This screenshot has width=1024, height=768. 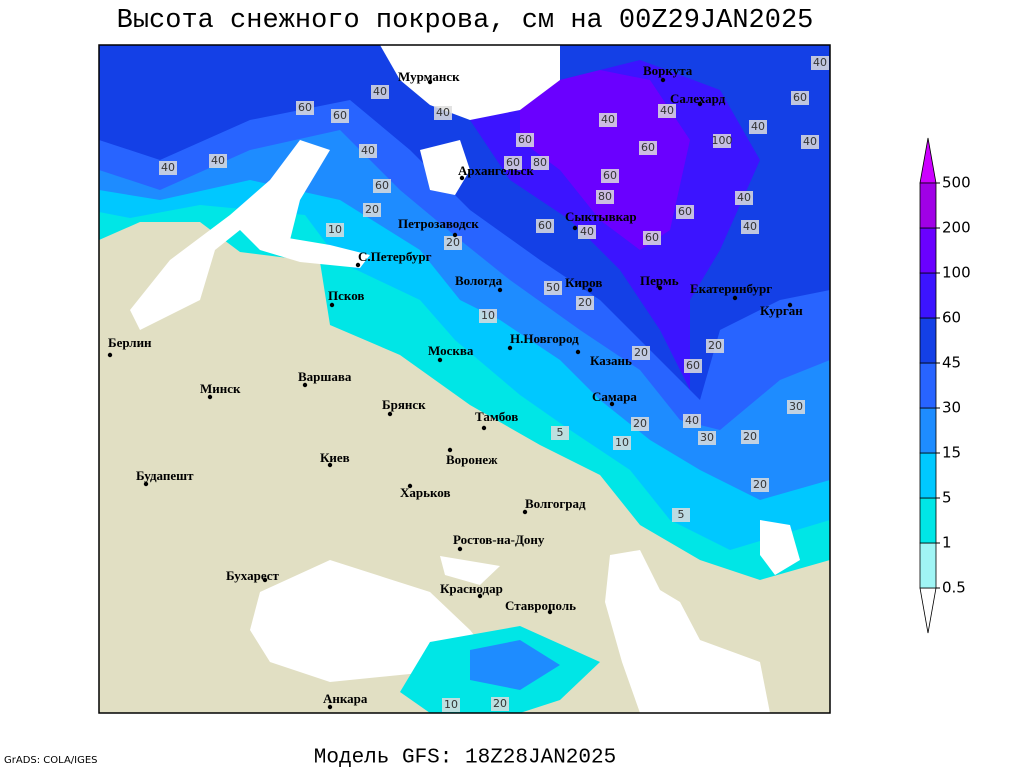 I want to click on city-label: Берлин, so click(x=130, y=342).